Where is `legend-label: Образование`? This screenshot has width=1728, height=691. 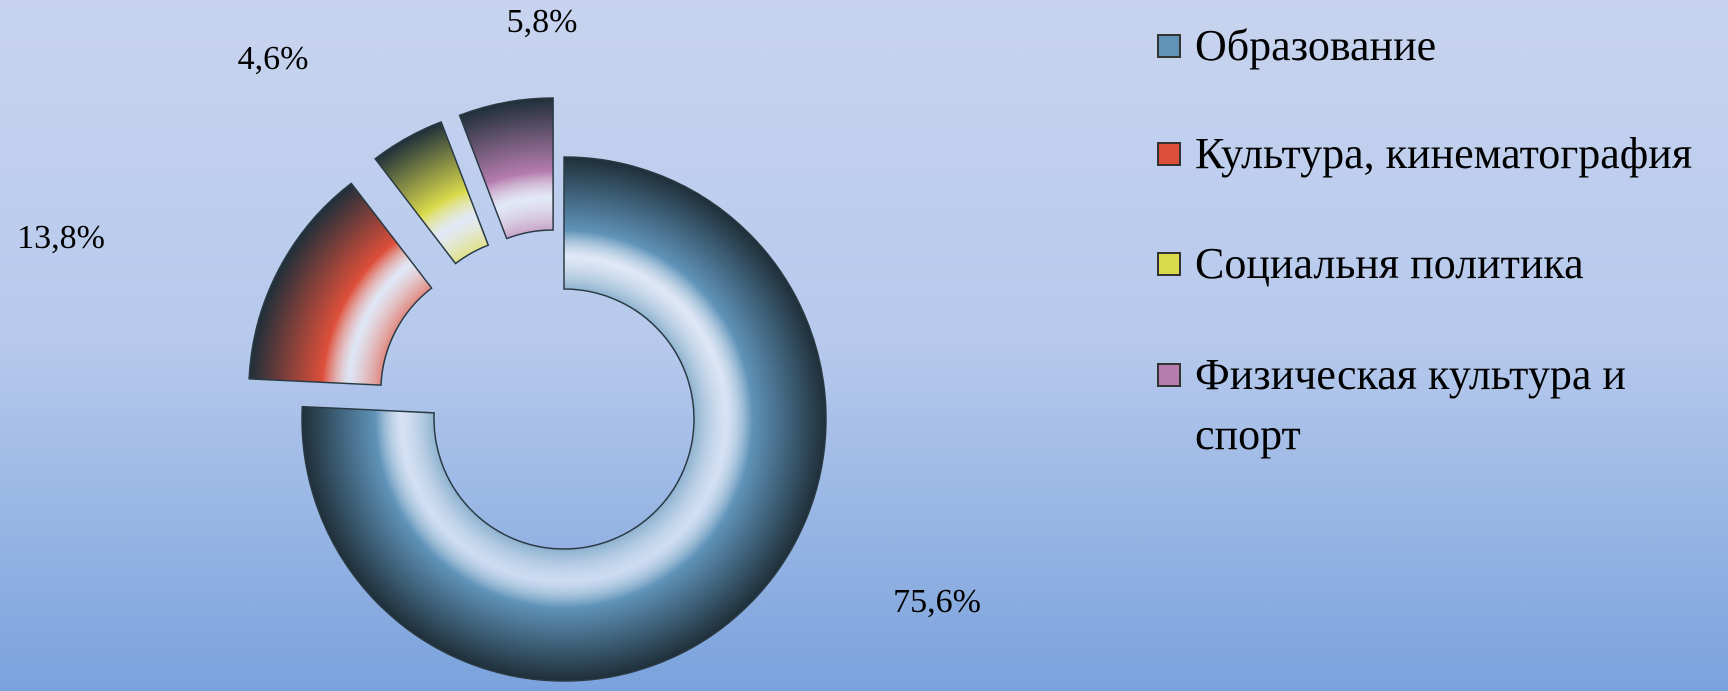 legend-label: Образование is located at coordinates (1316, 45).